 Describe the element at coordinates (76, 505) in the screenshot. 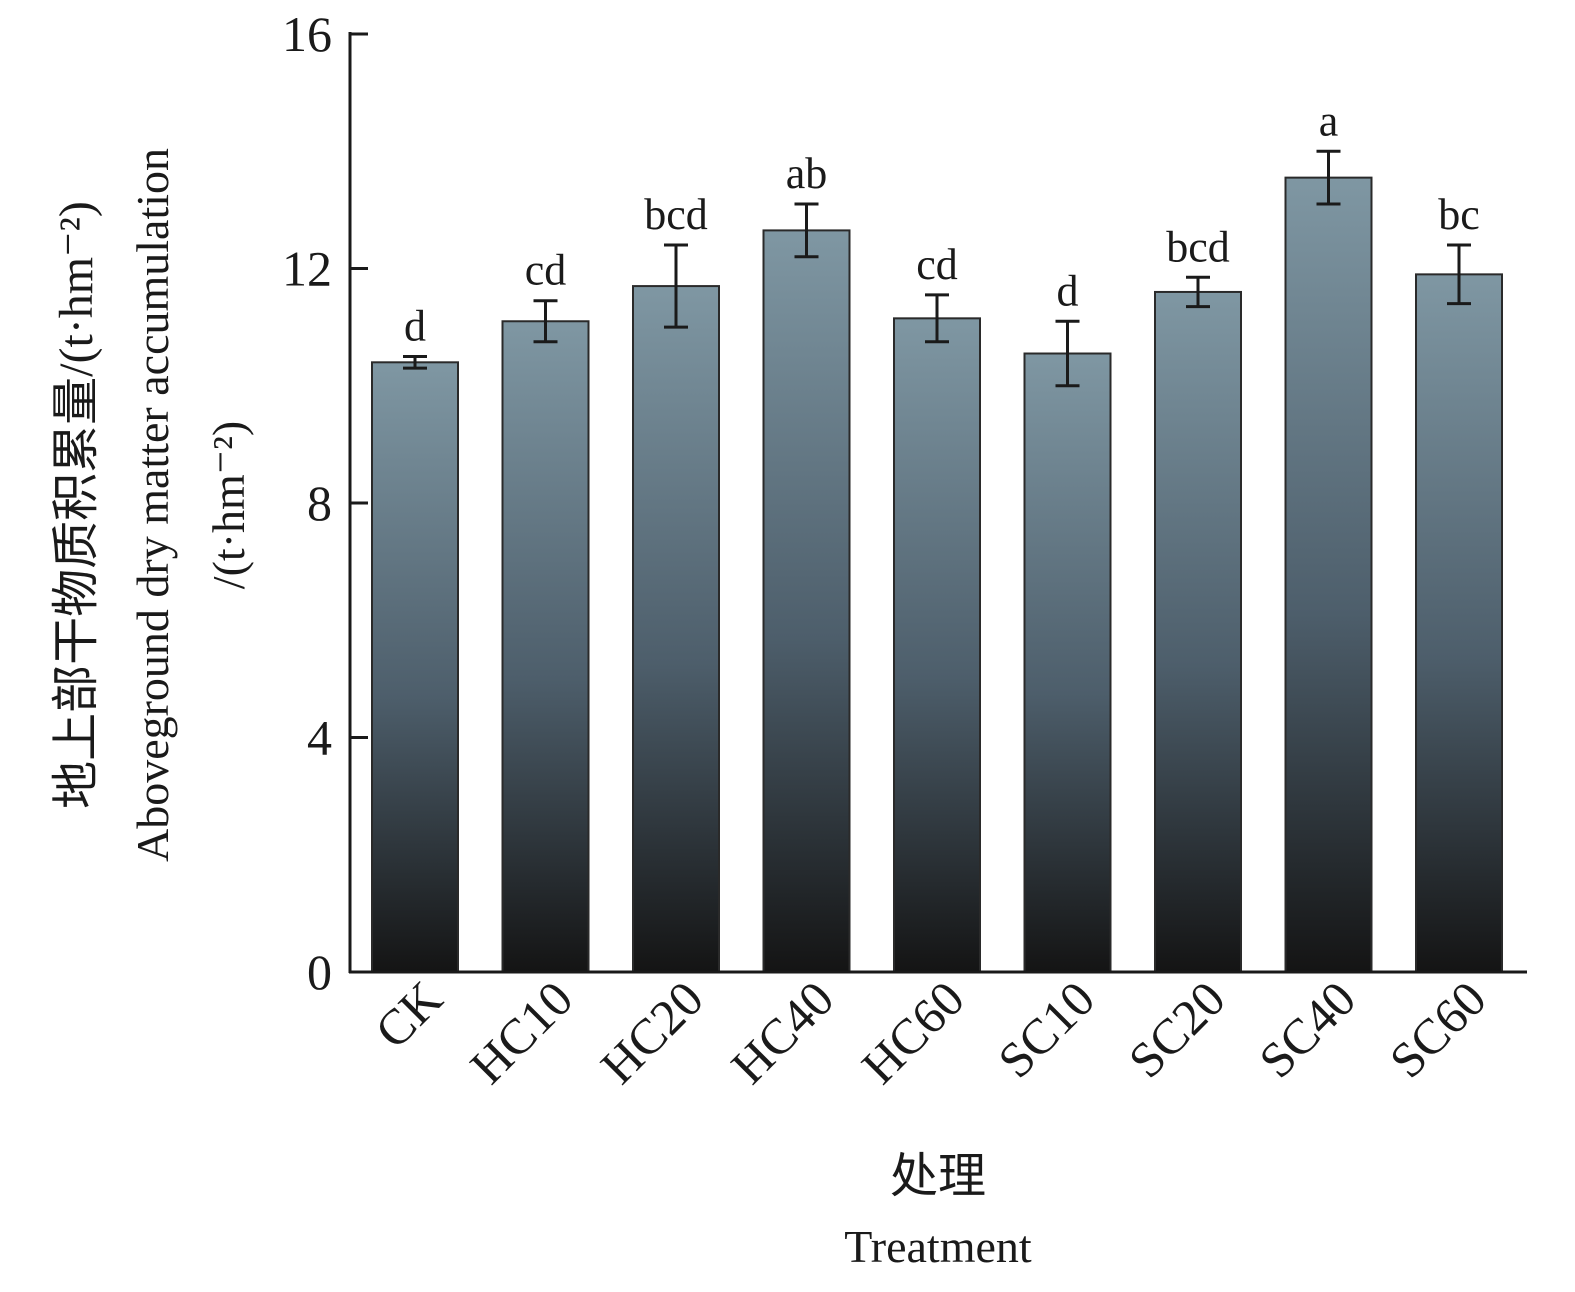

I see `y-axis-title-cn: 地上部干物质积累量/(t·hm⁻²)` at that location.